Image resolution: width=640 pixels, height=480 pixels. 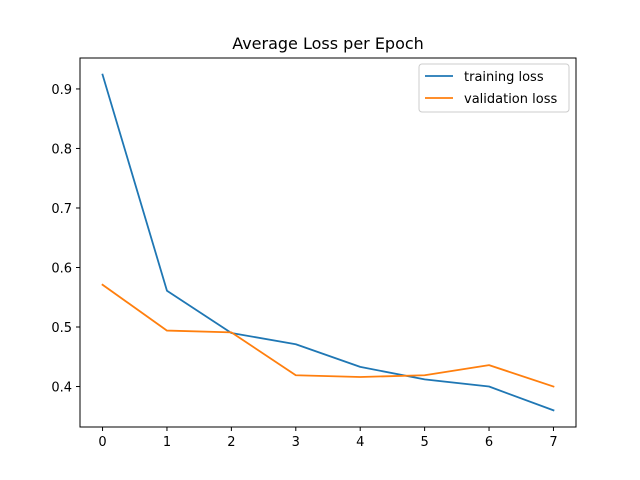 I want to click on y-tick-label: 0.4, so click(x=61, y=388).